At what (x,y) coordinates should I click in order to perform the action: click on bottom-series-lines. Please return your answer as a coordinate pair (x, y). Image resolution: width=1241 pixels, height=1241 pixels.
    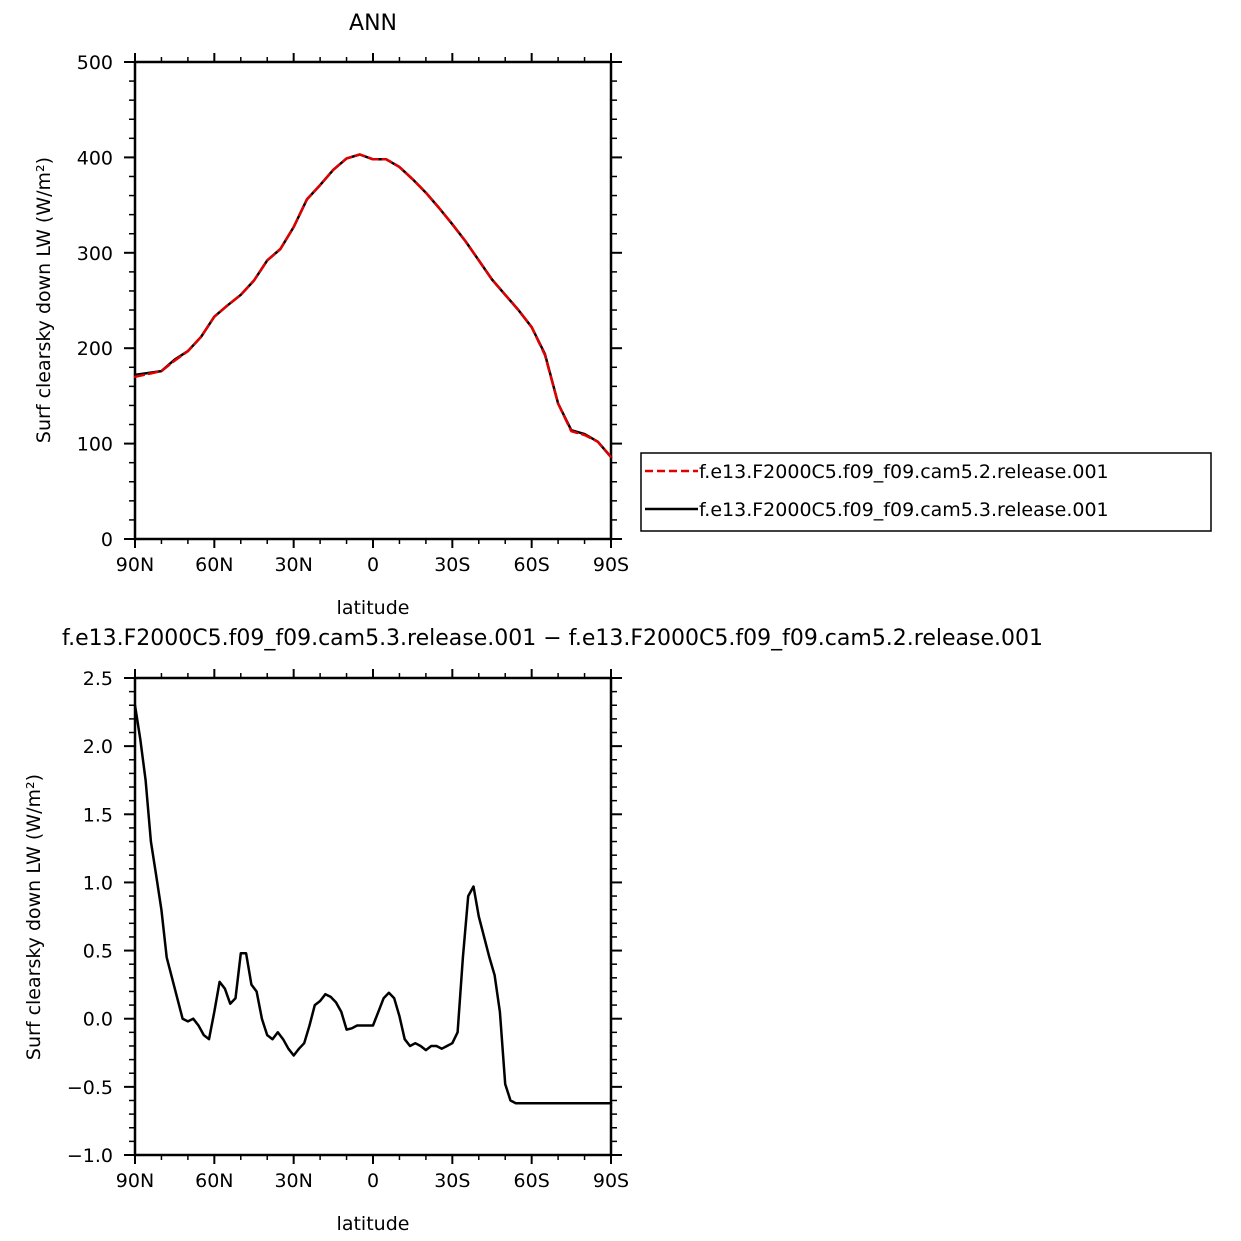
    Looking at the image, I should click on (373, 904).